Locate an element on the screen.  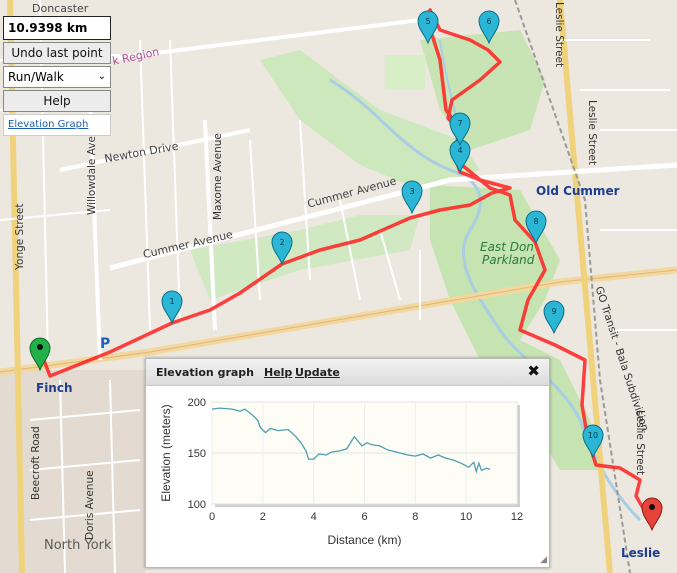
help-button: Help is located at coordinates (57, 101).